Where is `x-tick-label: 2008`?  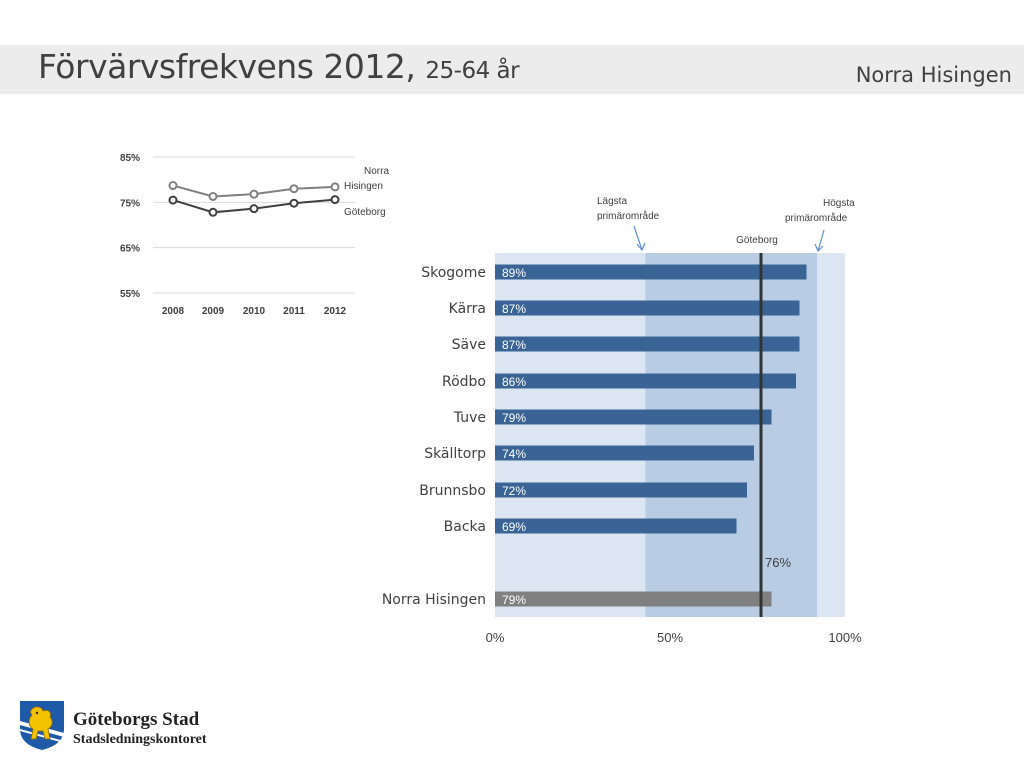
x-tick-label: 2008 is located at coordinates (173, 311).